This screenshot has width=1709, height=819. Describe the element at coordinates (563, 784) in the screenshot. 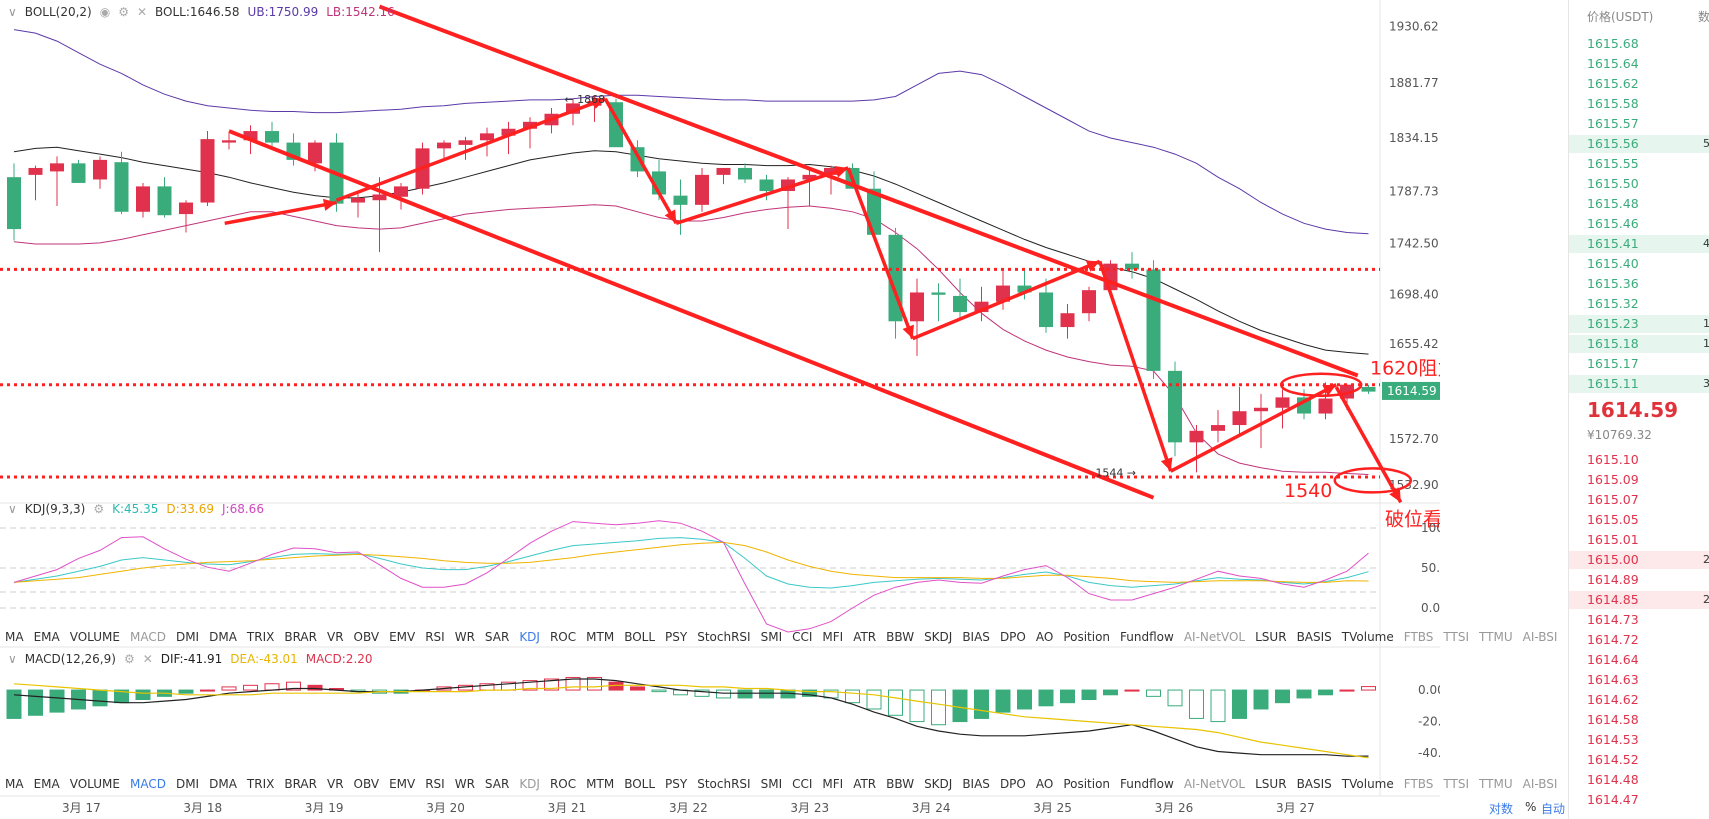

I see `indicator-tab-roc: ROC` at that location.